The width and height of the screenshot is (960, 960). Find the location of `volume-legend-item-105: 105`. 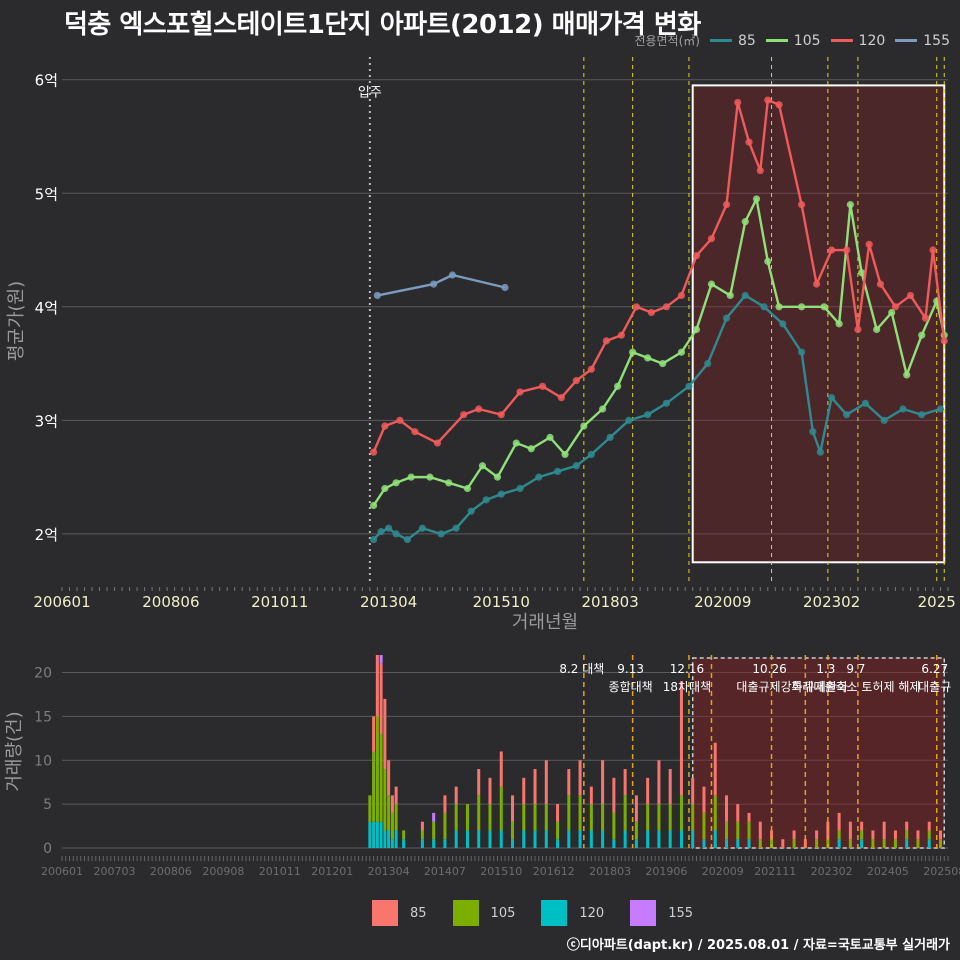

volume-legend-item-105: 105 is located at coordinates (484, 913).